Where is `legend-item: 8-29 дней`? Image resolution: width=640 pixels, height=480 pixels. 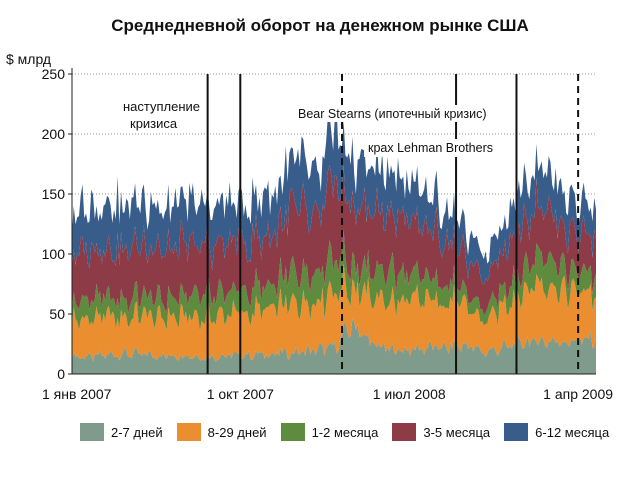 legend-item: 8-29 дней is located at coordinates (221, 432).